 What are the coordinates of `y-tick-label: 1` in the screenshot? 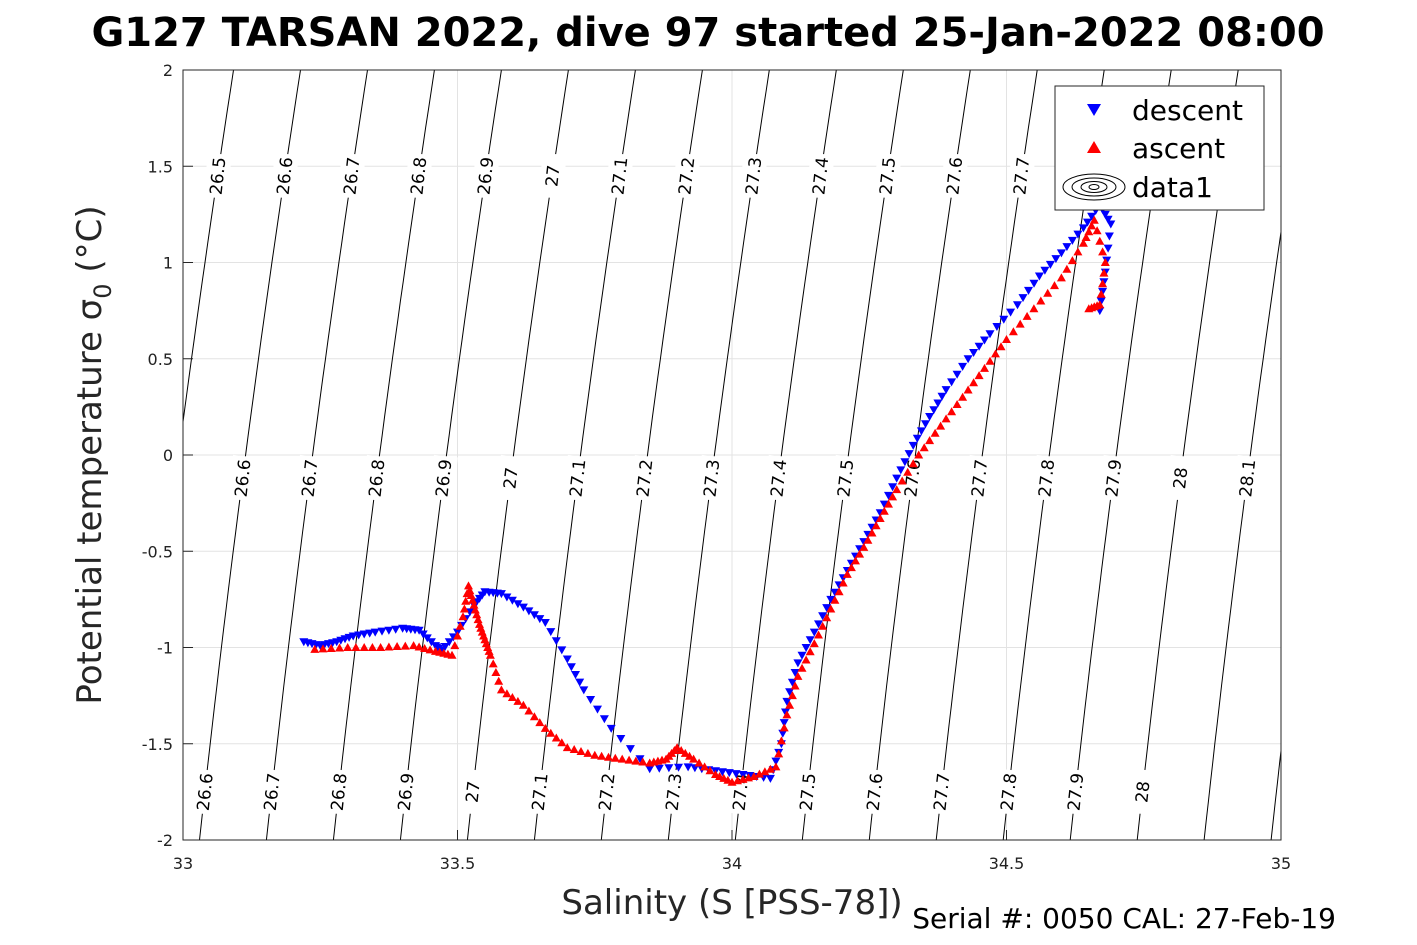 It's located at (168, 263).